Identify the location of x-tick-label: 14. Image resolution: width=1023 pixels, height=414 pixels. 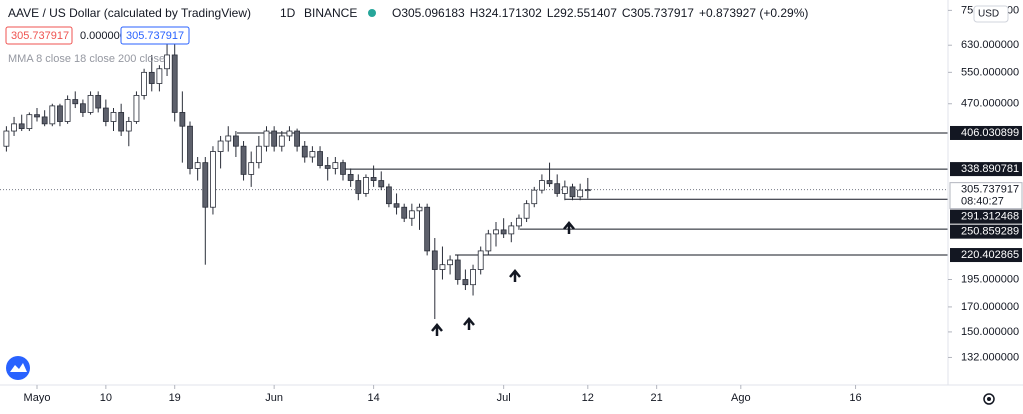
(373, 398).